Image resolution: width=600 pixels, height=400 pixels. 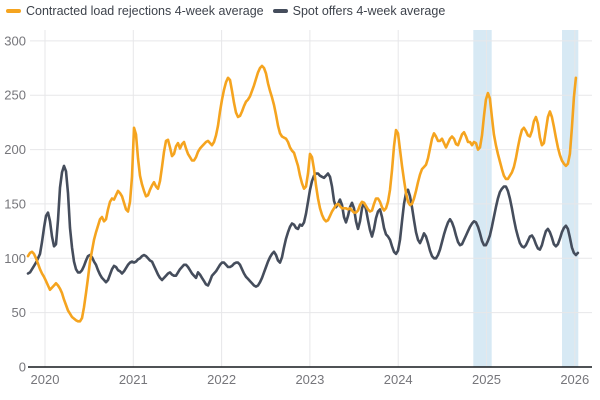 What do you see at coordinates (15, 258) in the screenshot?
I see `y-tick-label: 100` at bounding box center [15, 258].